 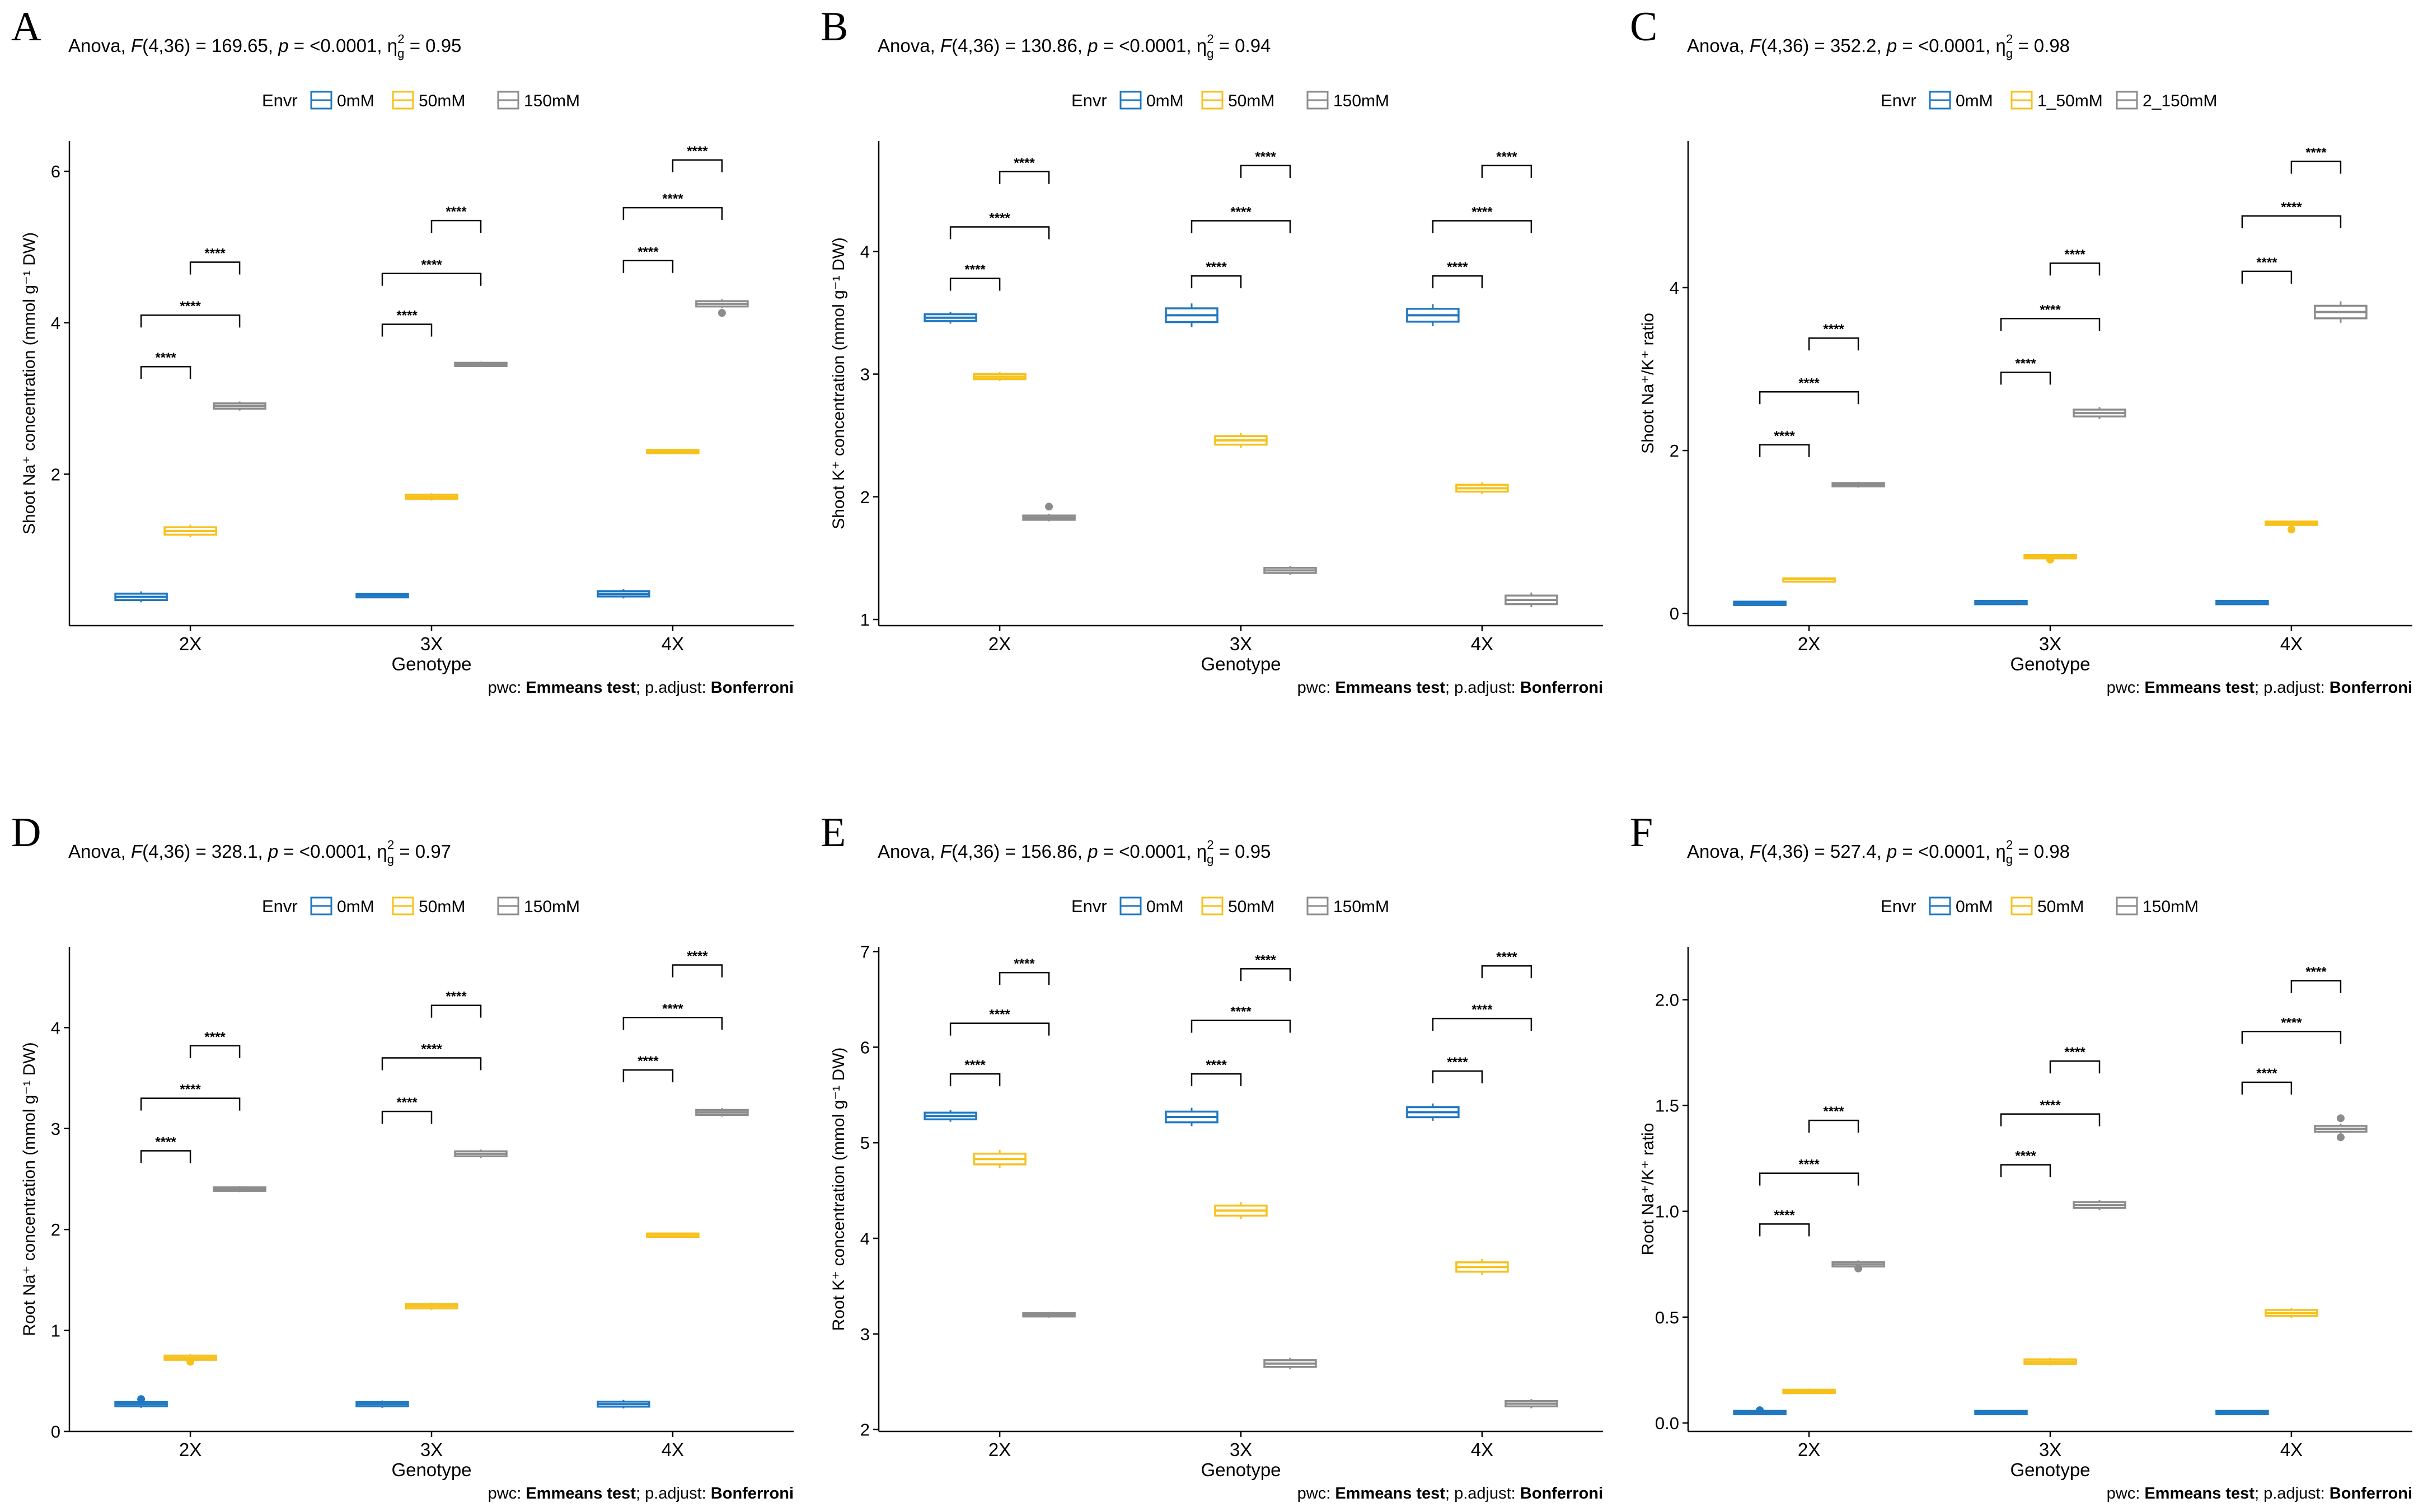 I want to click on stats-title-eta-sup: 2, so click(x=390, y=845).